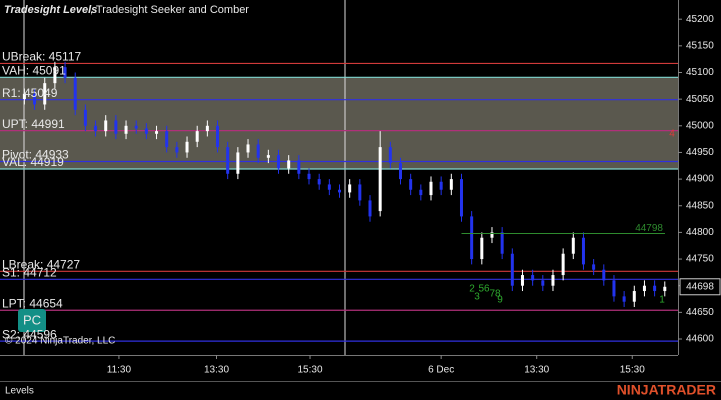 The width and height of the screenshot is (721, 400). I want to click on y-tick-label: 45200, so click(700, 19).